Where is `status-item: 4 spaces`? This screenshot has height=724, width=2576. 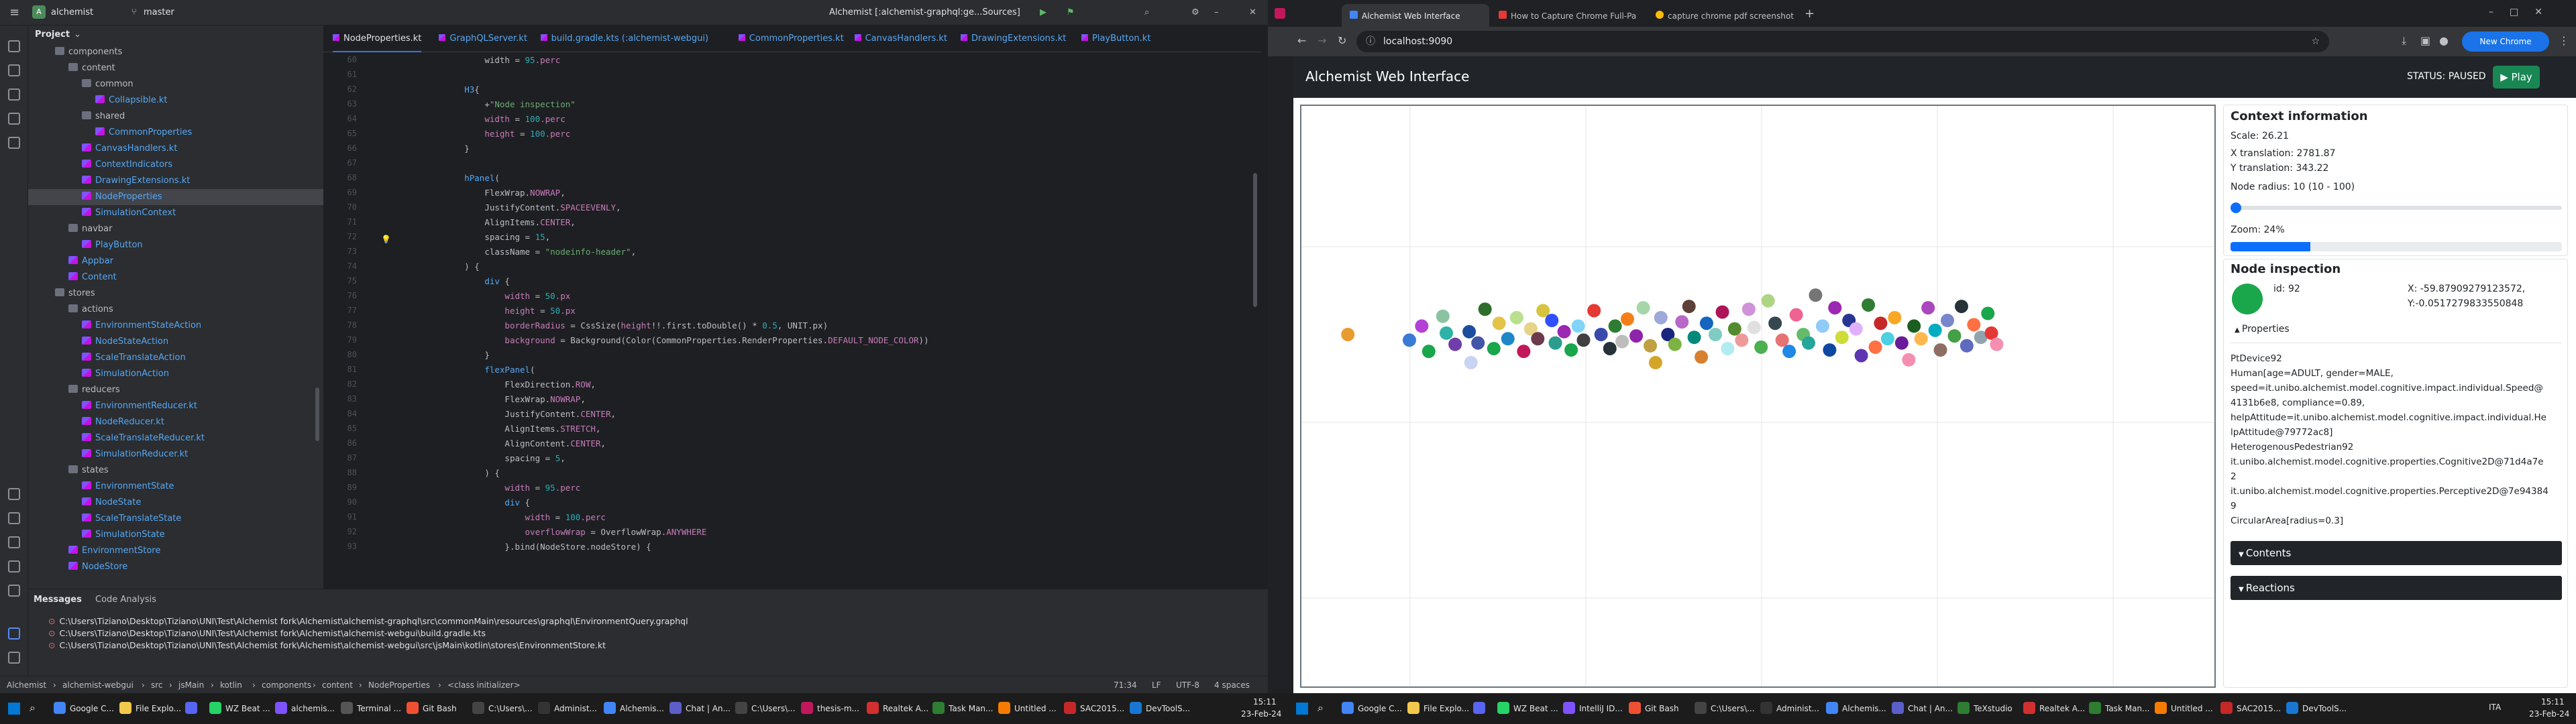
status-item: 4 spaces is located at coordinates (1232, 685).